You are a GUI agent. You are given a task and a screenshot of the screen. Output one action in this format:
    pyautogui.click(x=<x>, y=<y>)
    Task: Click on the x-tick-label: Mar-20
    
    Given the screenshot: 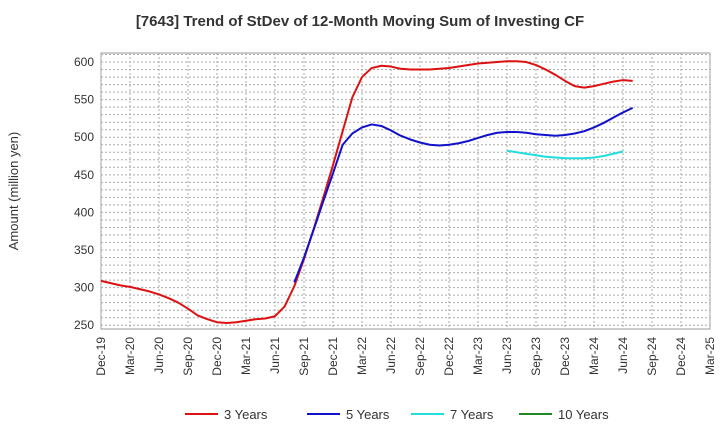 What is the action you would take?
    pyautogui.click(x=130, y=356)
    